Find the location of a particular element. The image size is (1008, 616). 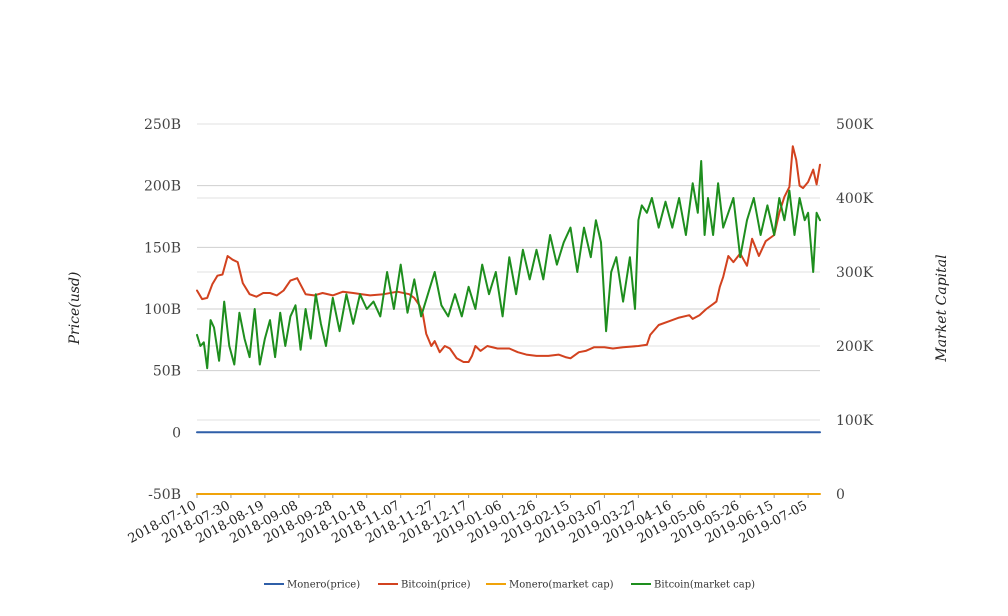

left-axis: 250B 200B 150B 100B 50B 0 -50B is located at coordinates (162, 310).